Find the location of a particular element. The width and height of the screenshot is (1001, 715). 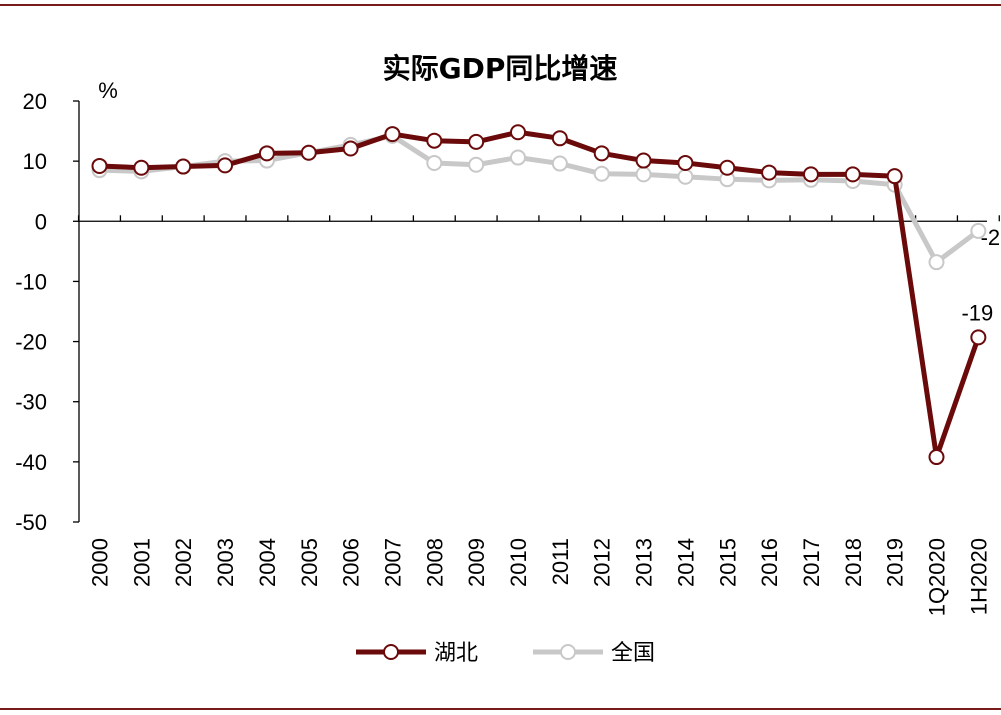

annotation-layer: -2 -19 is located at coordinates (980, 275).